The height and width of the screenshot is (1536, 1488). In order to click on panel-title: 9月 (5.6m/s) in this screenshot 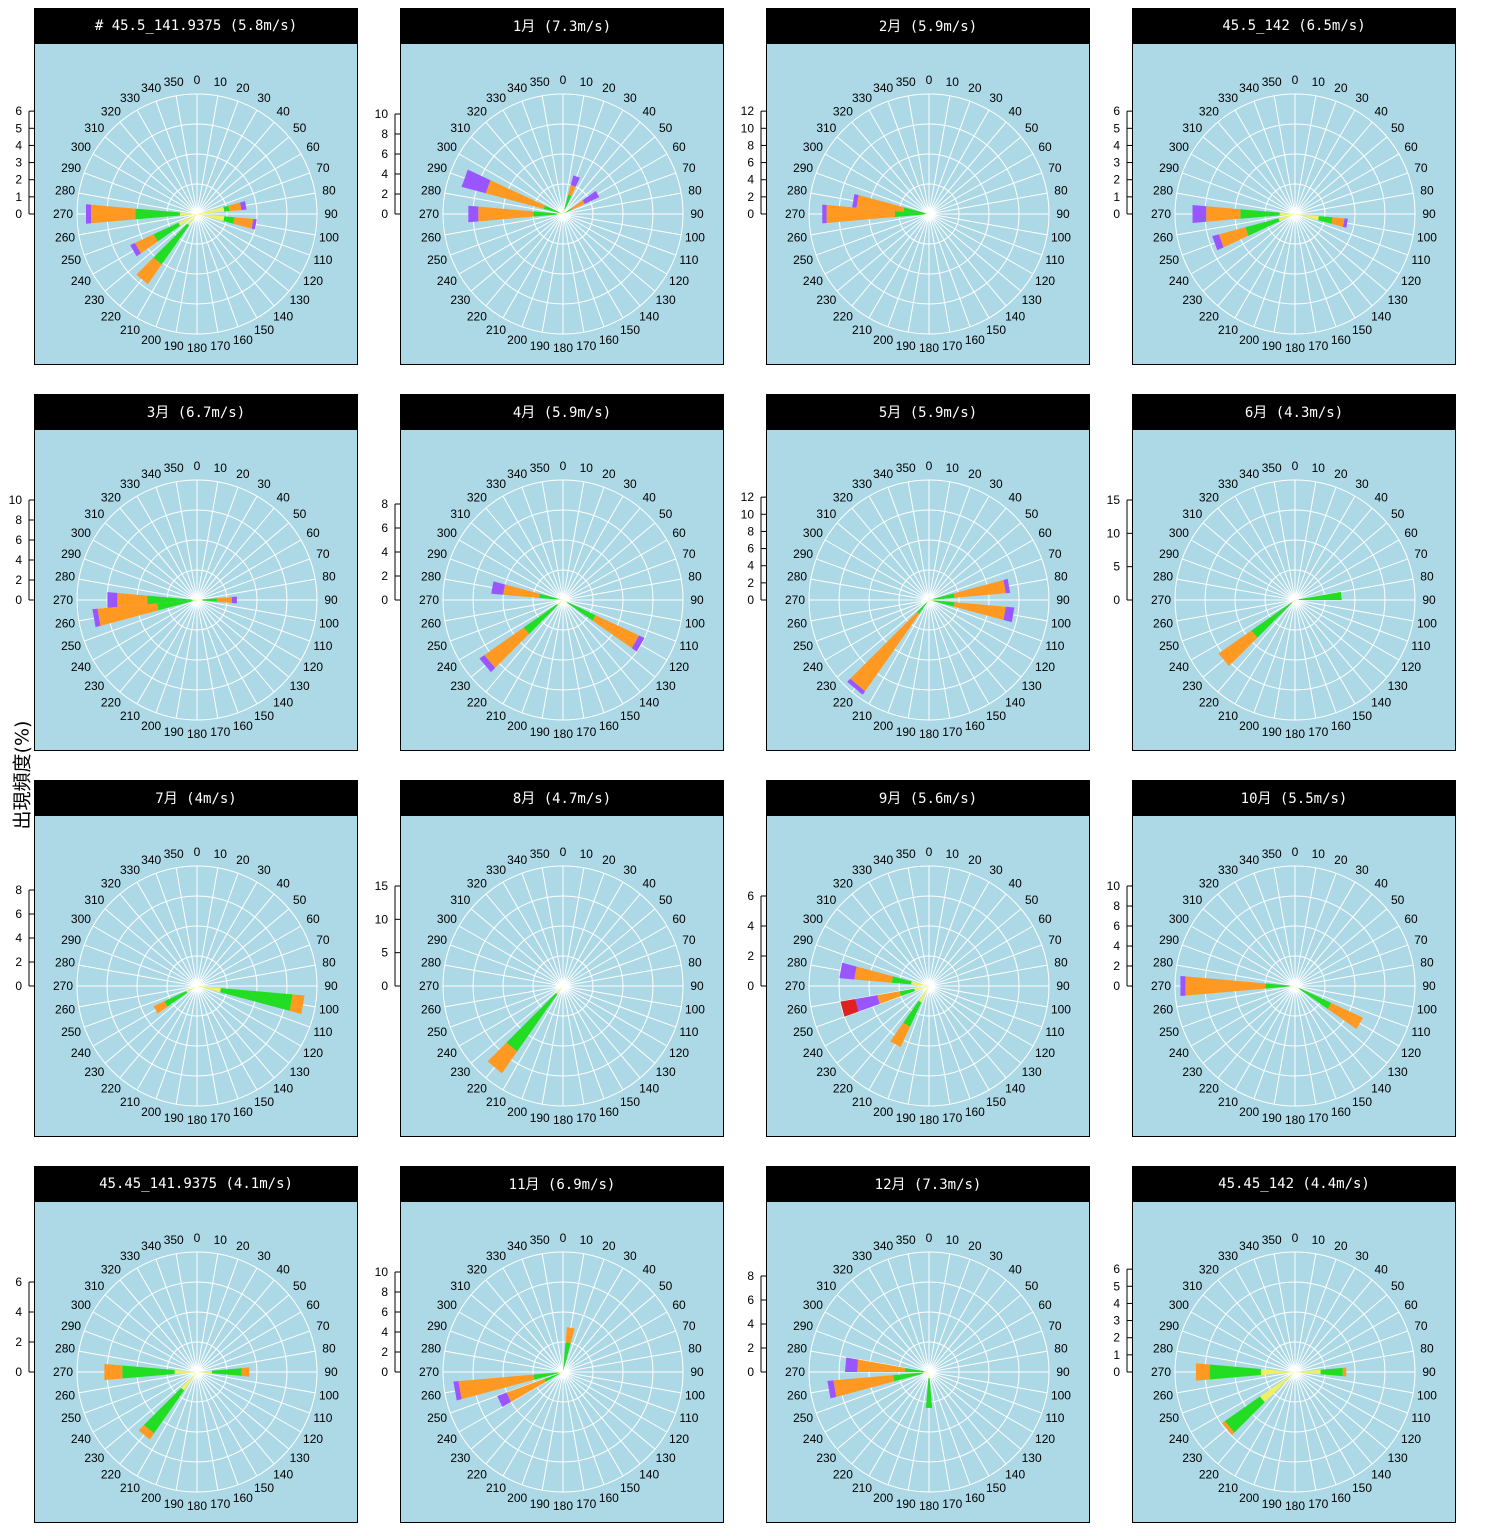, I will do `click(928, 797)`.